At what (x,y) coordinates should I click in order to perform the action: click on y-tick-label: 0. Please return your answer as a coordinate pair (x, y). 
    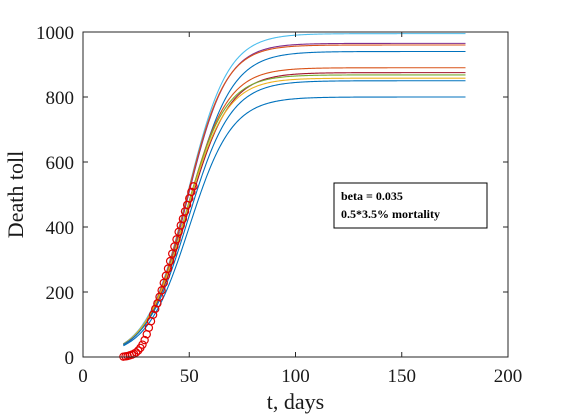
    Looking at the image, I should click on (70, 358).